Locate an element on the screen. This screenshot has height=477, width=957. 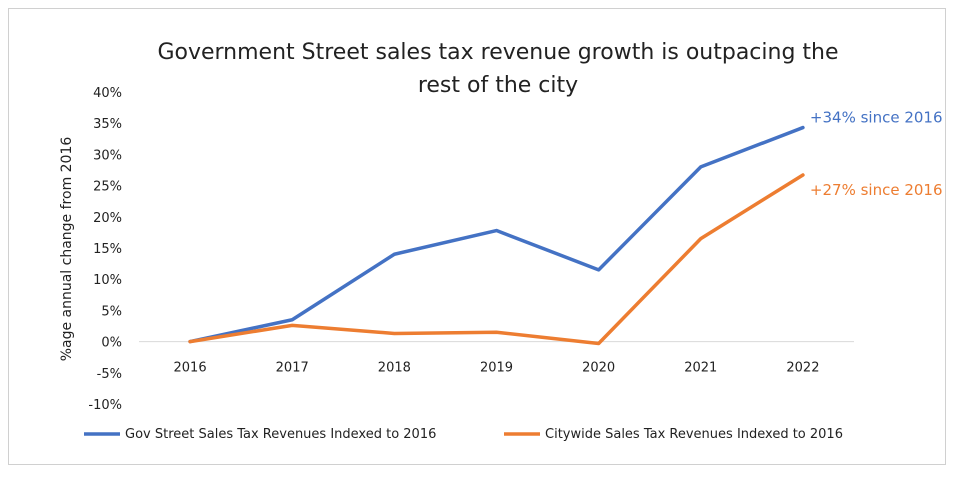
y-axis-ticks: -10% -5% 0% 5% 10% 15% 20% 25% 30% 35% 40% is located at coordinates (105, 249).